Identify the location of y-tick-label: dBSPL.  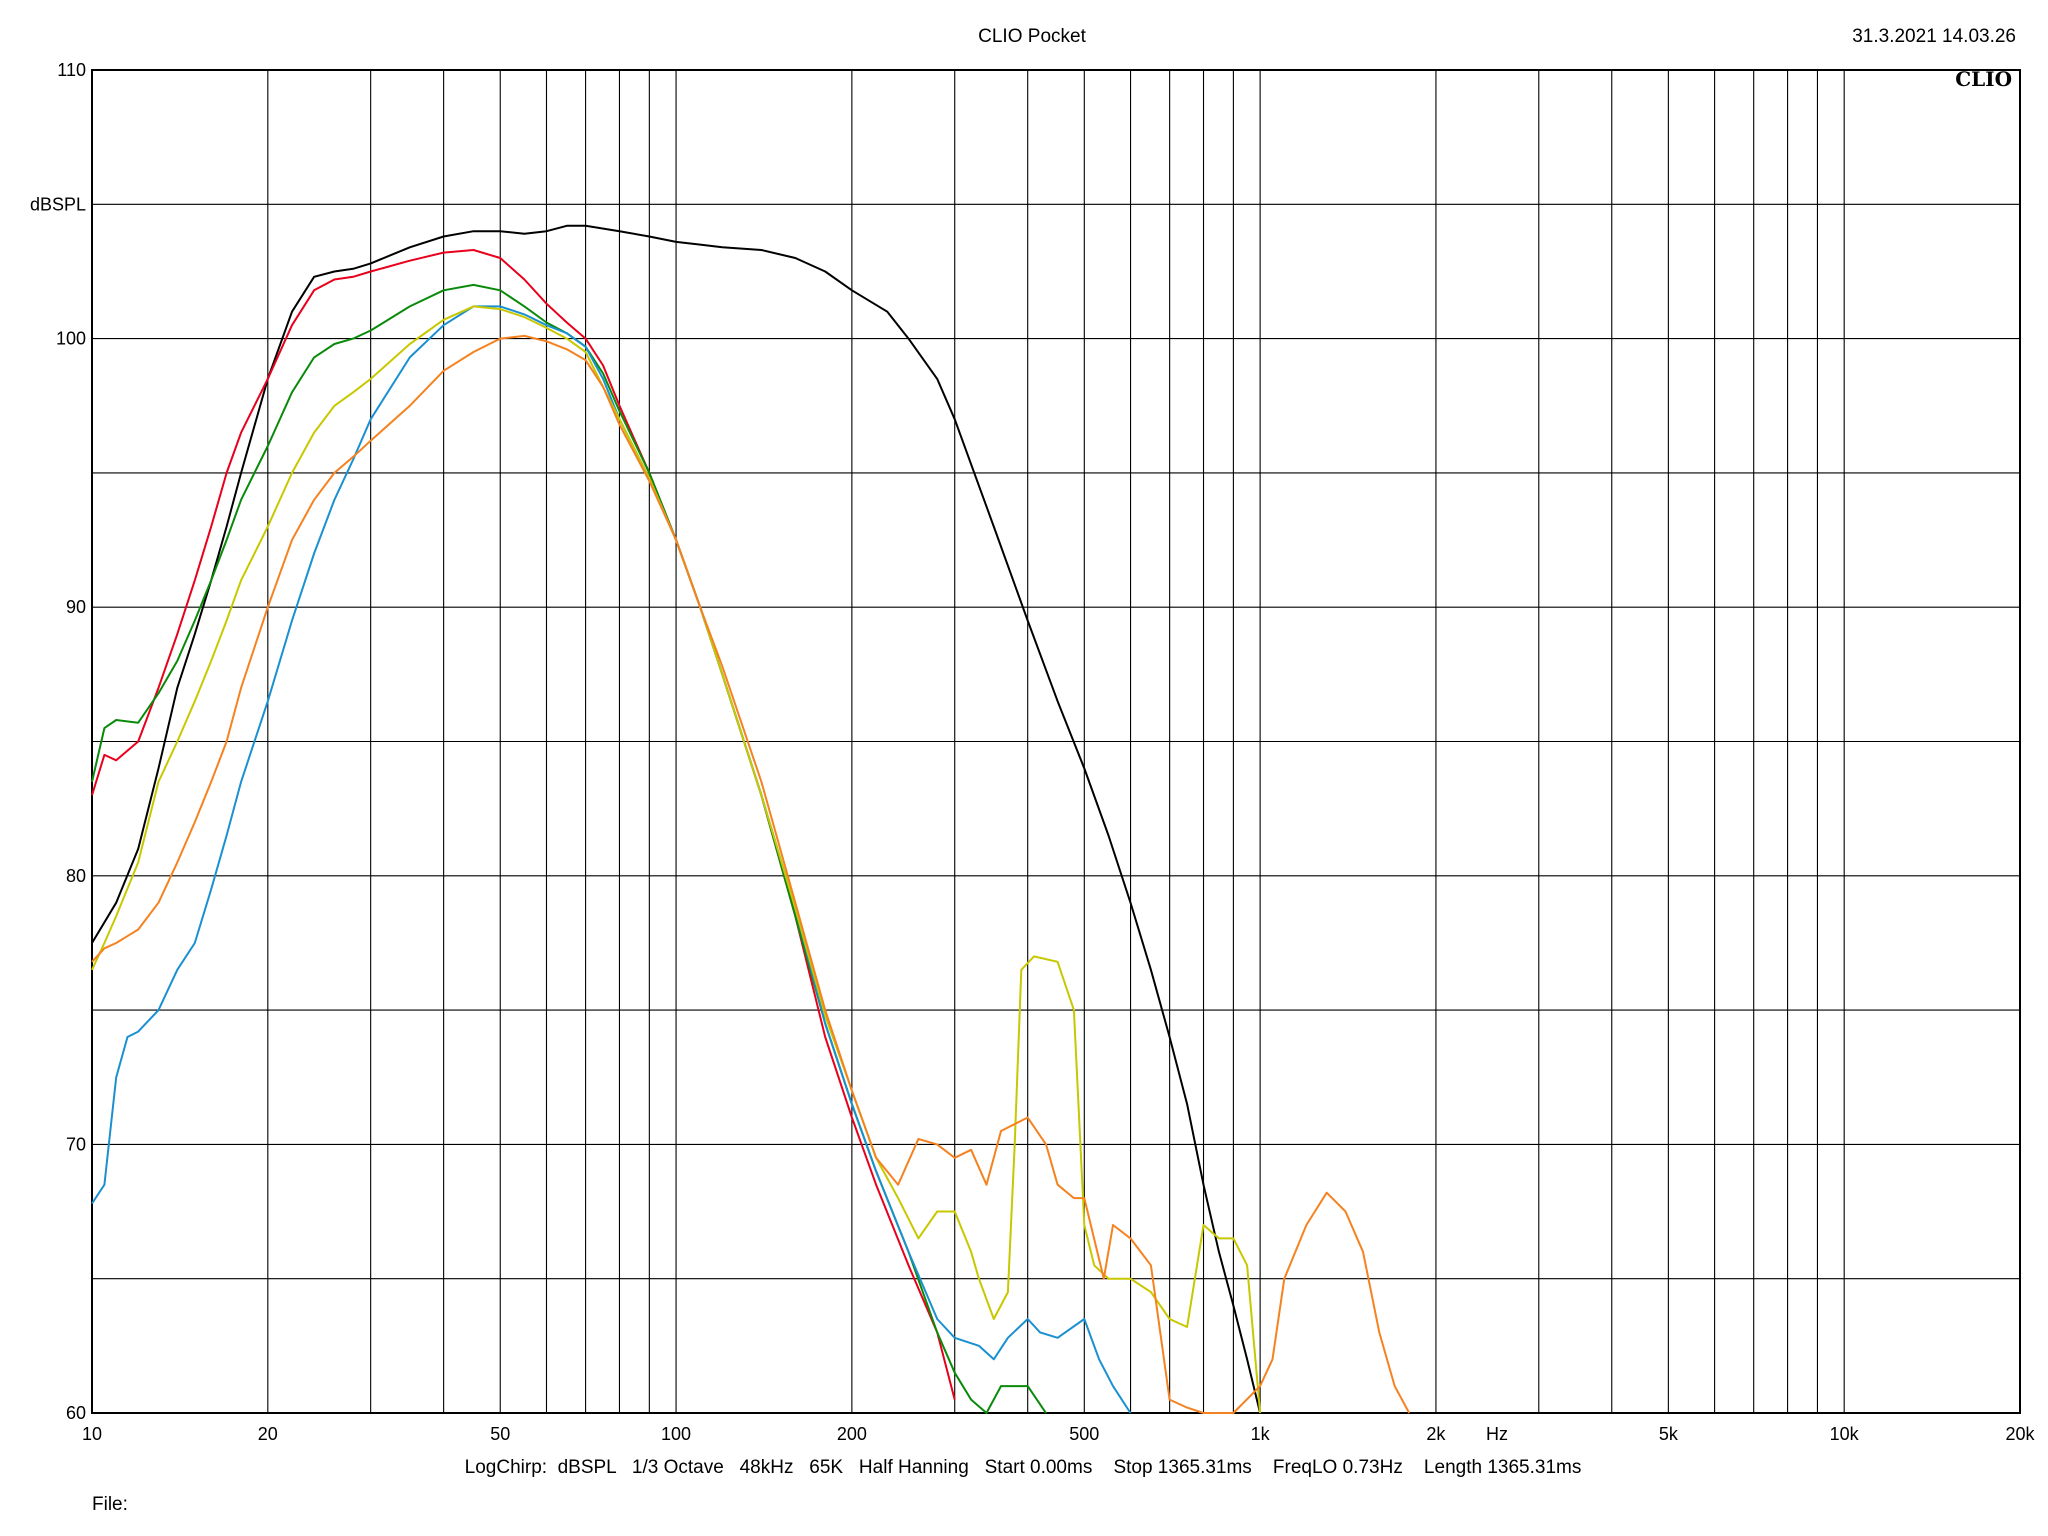
(58, 204).